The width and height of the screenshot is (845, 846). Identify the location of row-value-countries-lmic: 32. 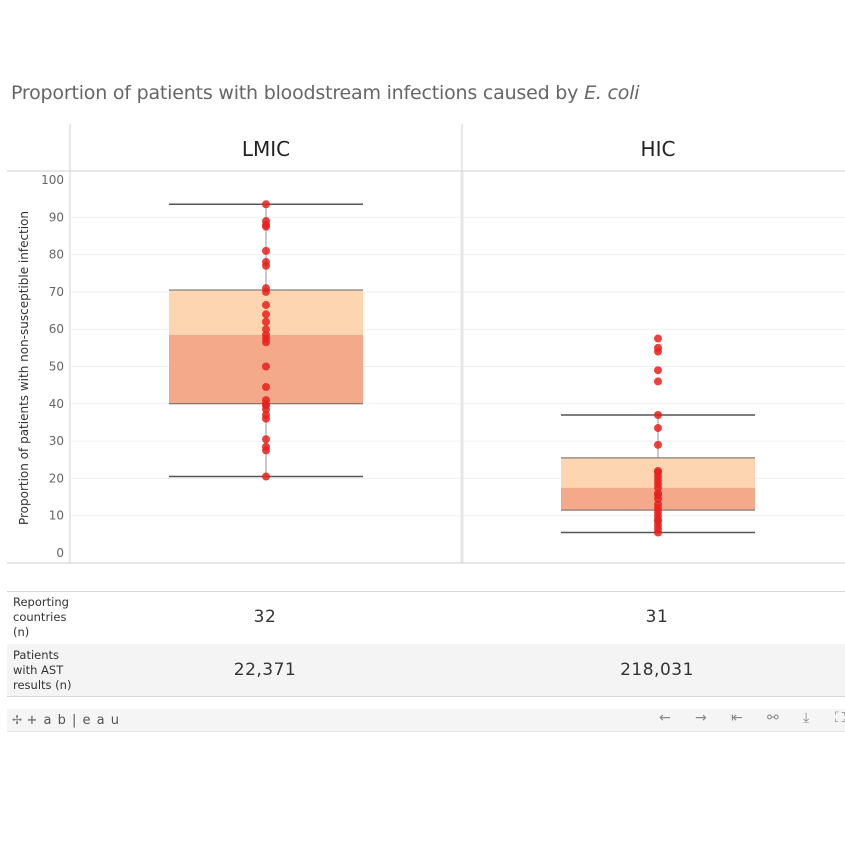
(265, 617).